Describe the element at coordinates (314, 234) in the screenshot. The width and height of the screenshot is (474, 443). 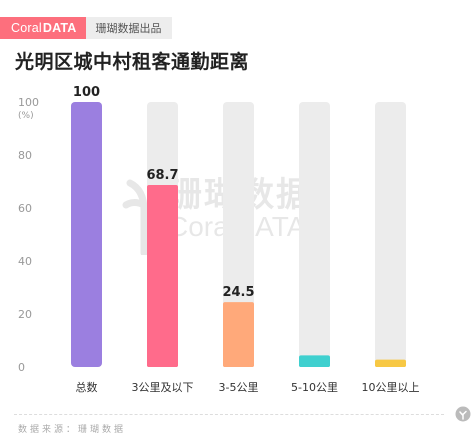
I see `bar-track-5-10km` at that location.